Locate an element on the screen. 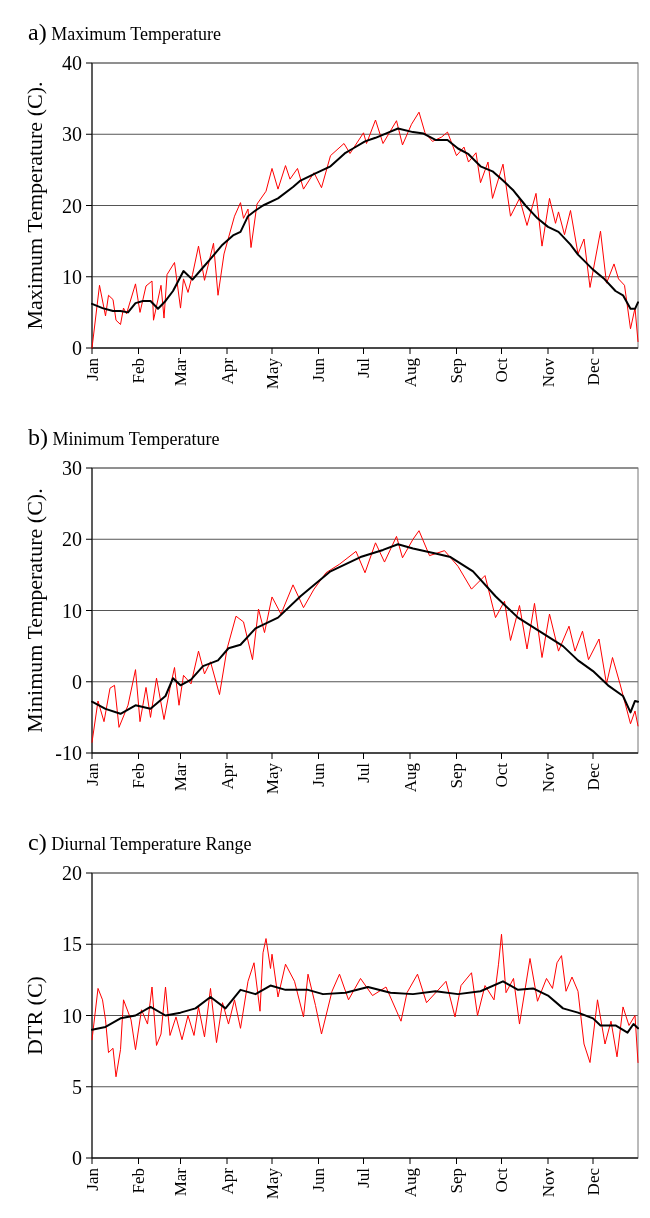  y-tick-label: 15 is located at coordinates (72, 944).